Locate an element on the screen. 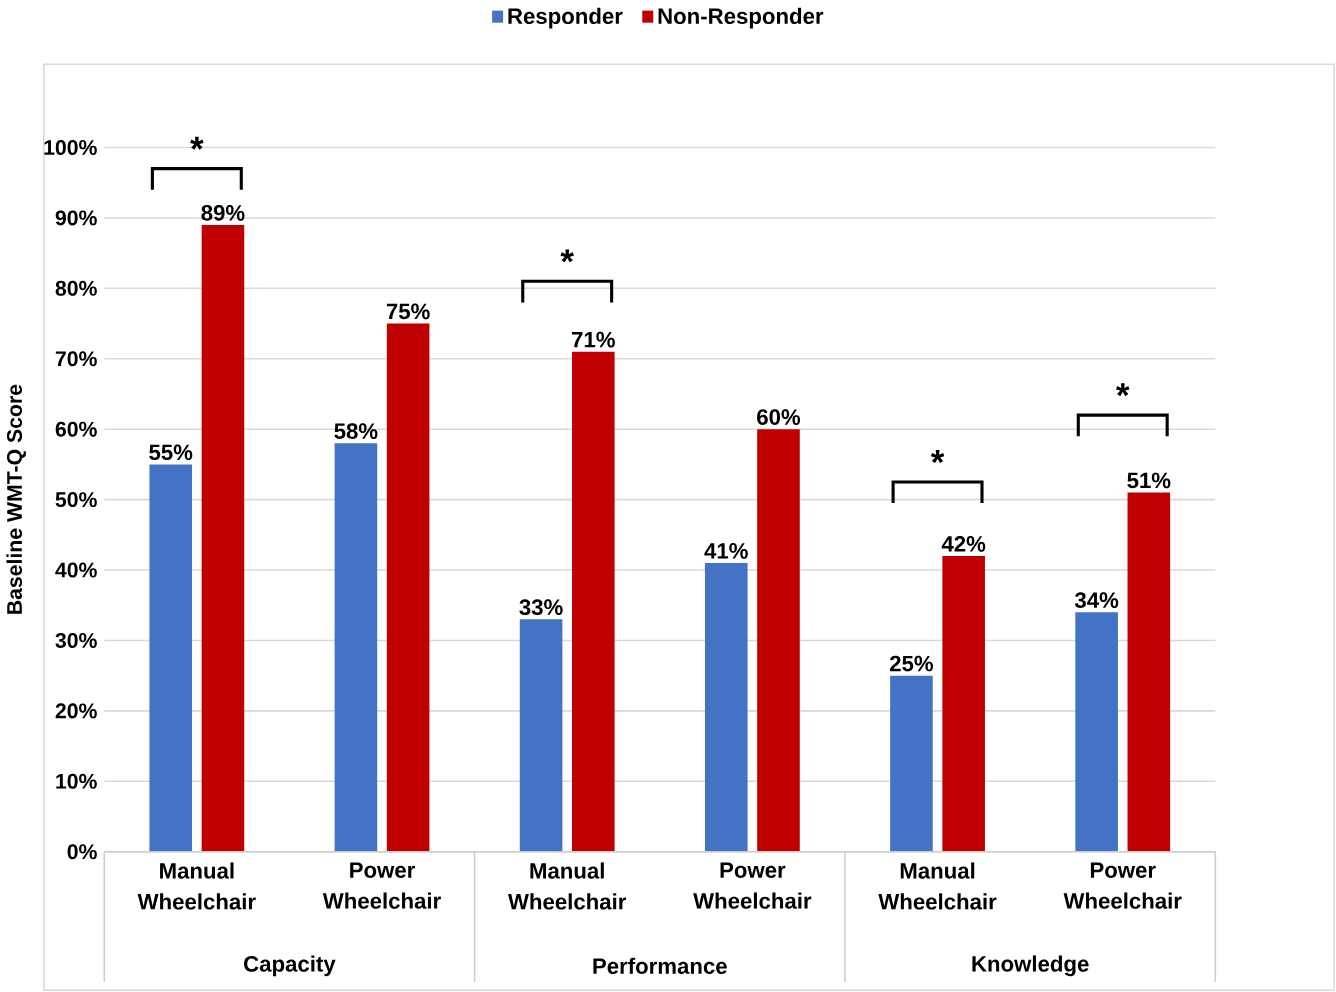 Image resolution: width=1336 pixels, height=992 pixels. y-tick-label: 80% is located at coordinates (76, 288).